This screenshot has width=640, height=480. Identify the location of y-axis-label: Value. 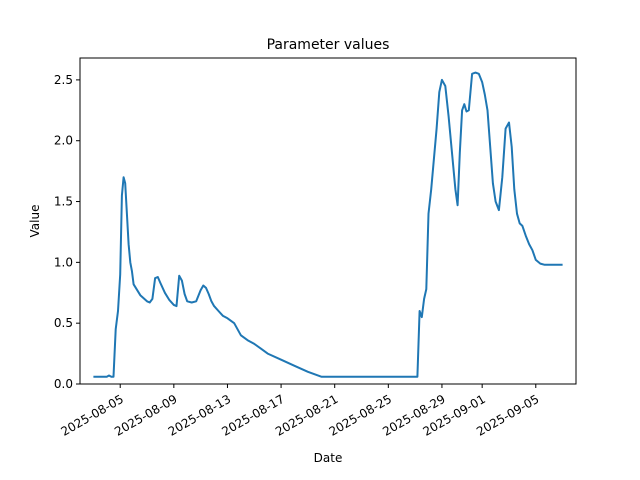
(35, 221).